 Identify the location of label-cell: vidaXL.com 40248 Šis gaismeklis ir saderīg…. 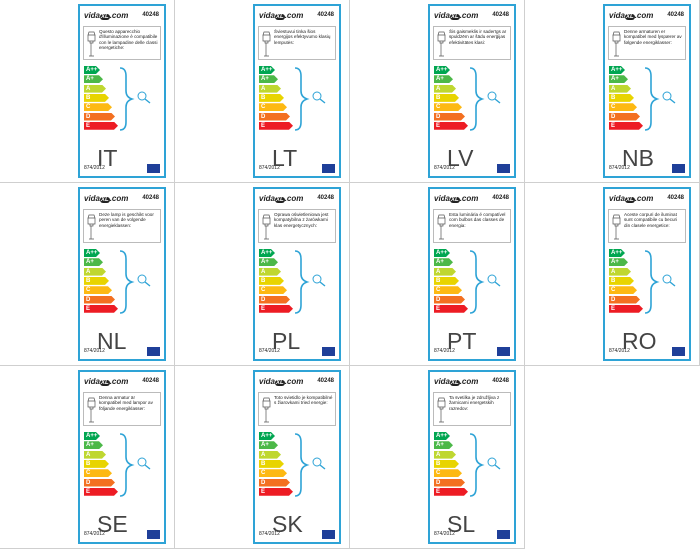
(437, 91).